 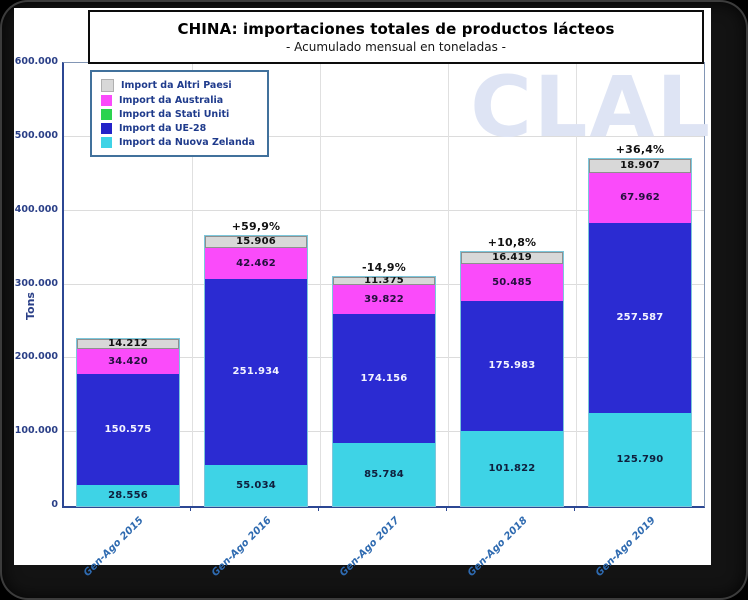 I want to click on segment-value-label: 150.575, so click(x=128, y=429).